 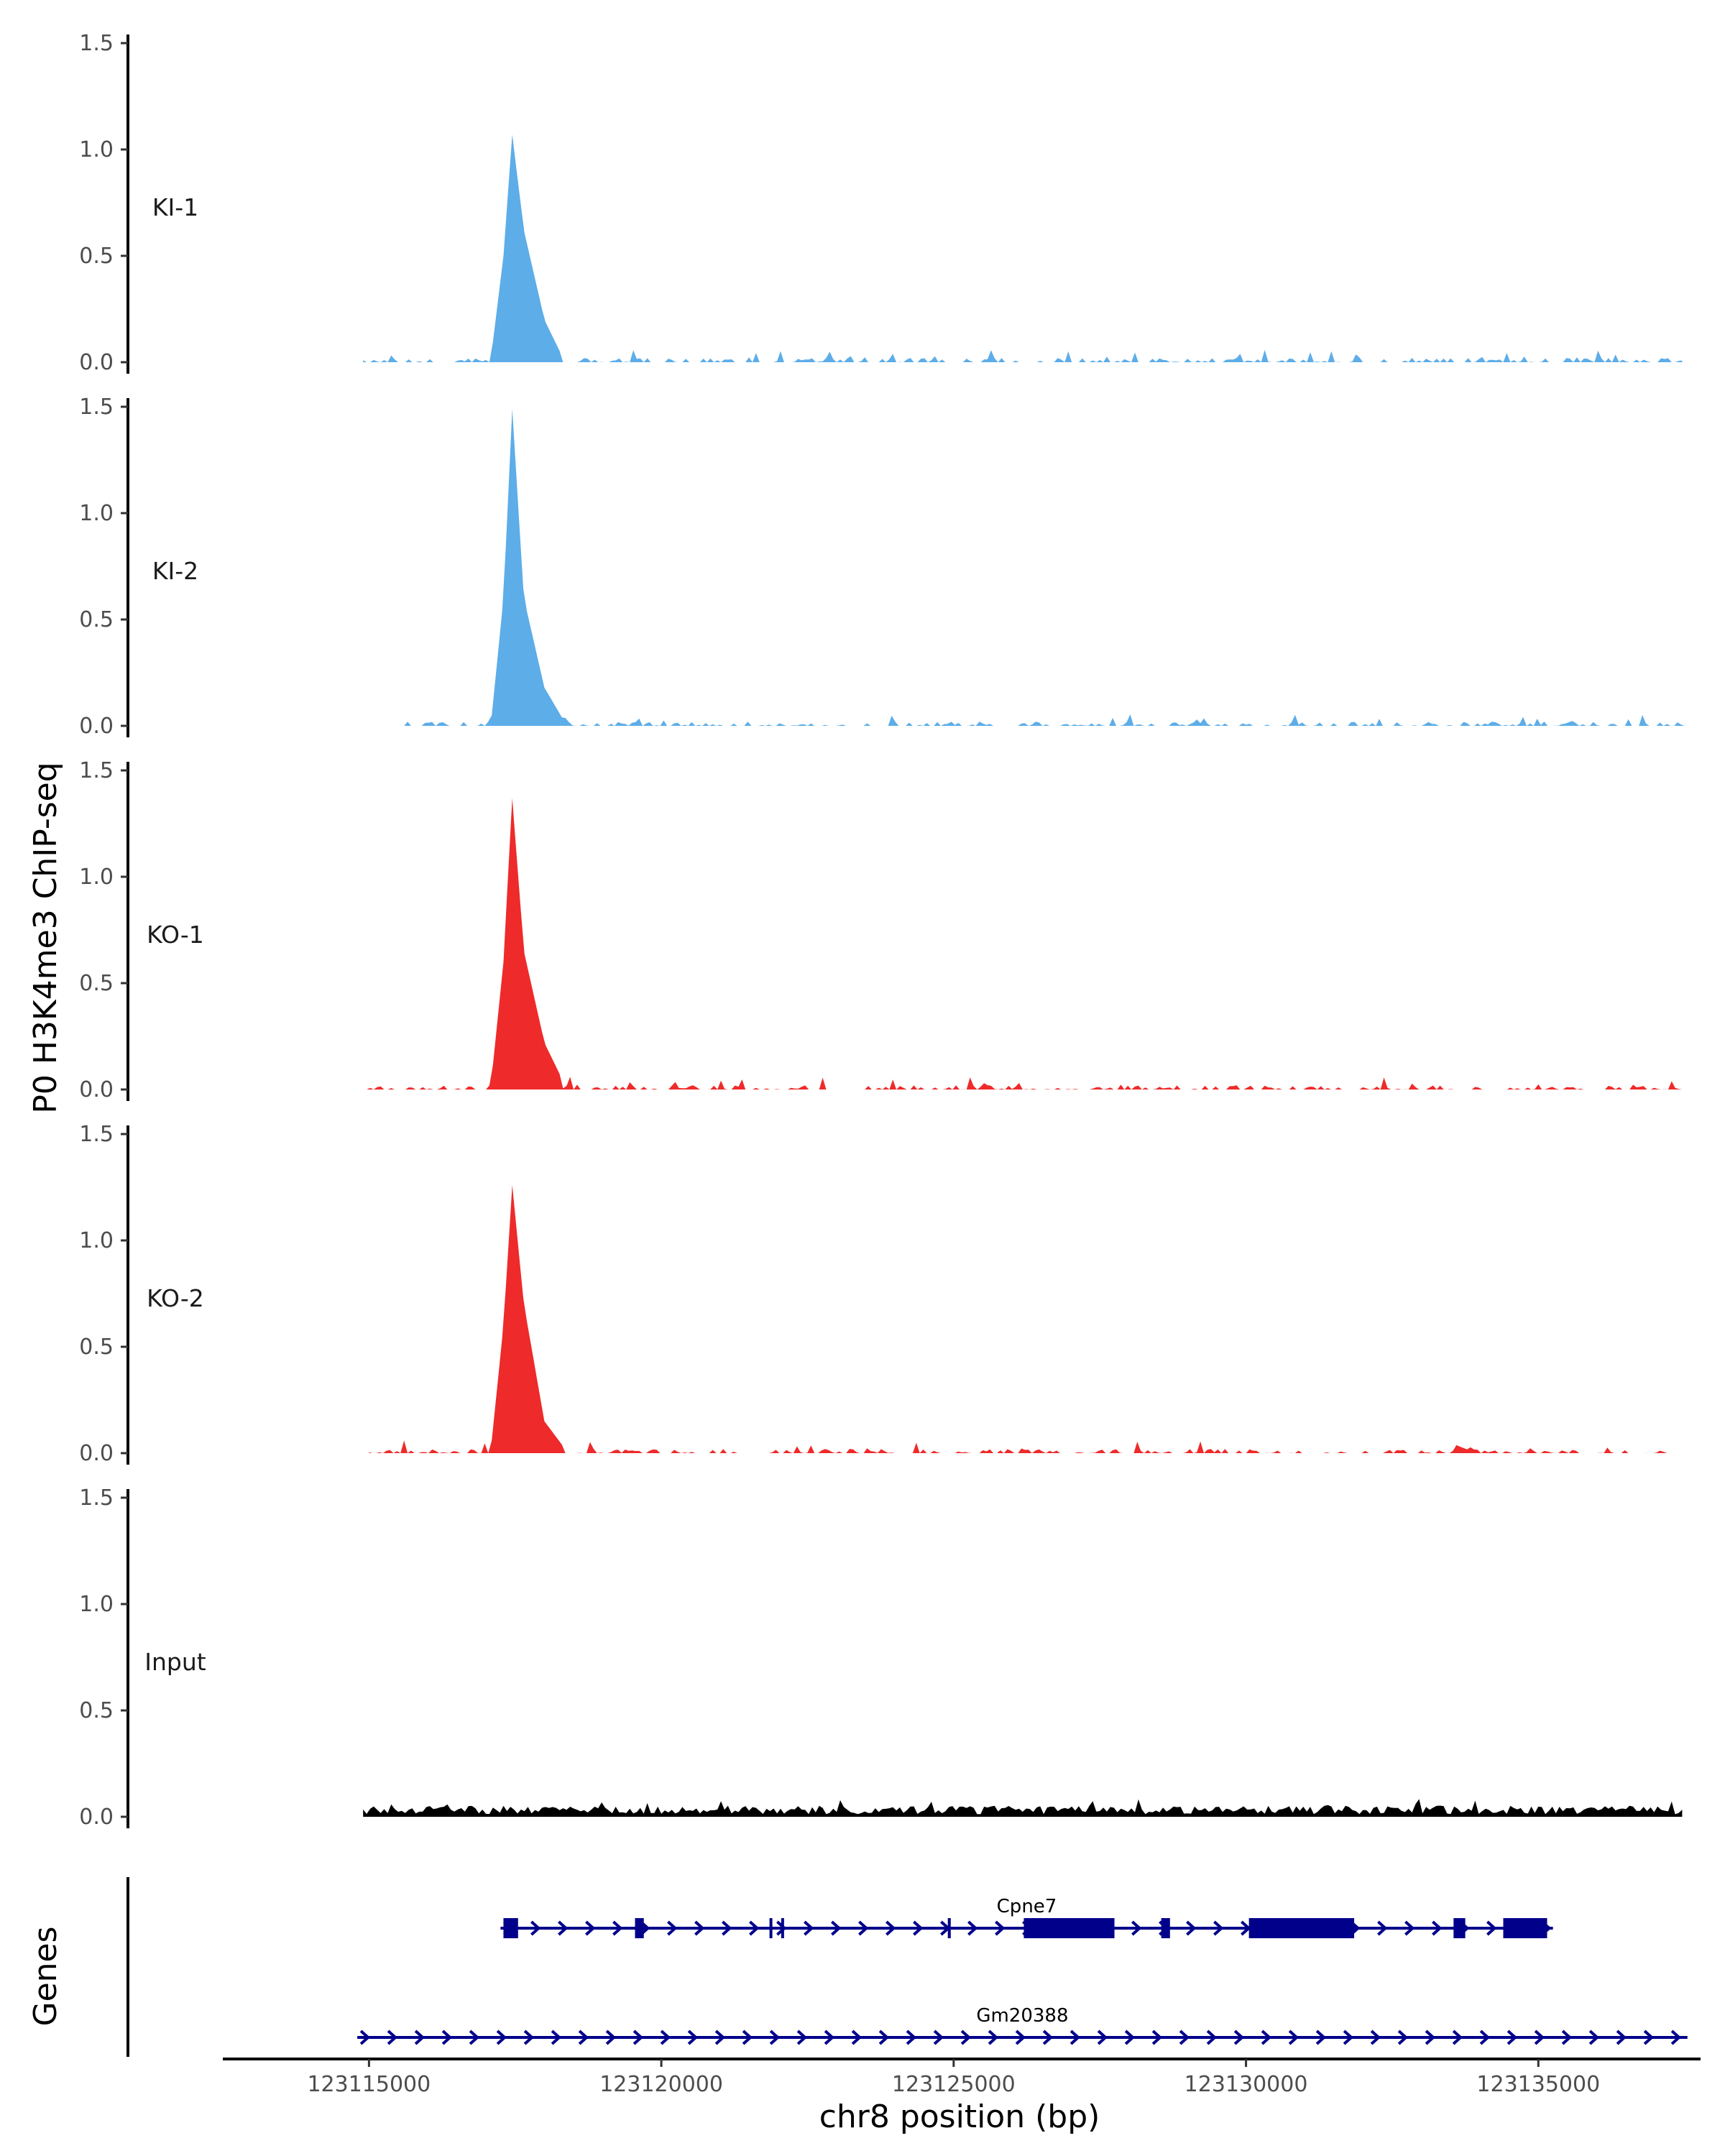 I want to click on x-tick-label: 123125000, so click(x=954, y=2084).